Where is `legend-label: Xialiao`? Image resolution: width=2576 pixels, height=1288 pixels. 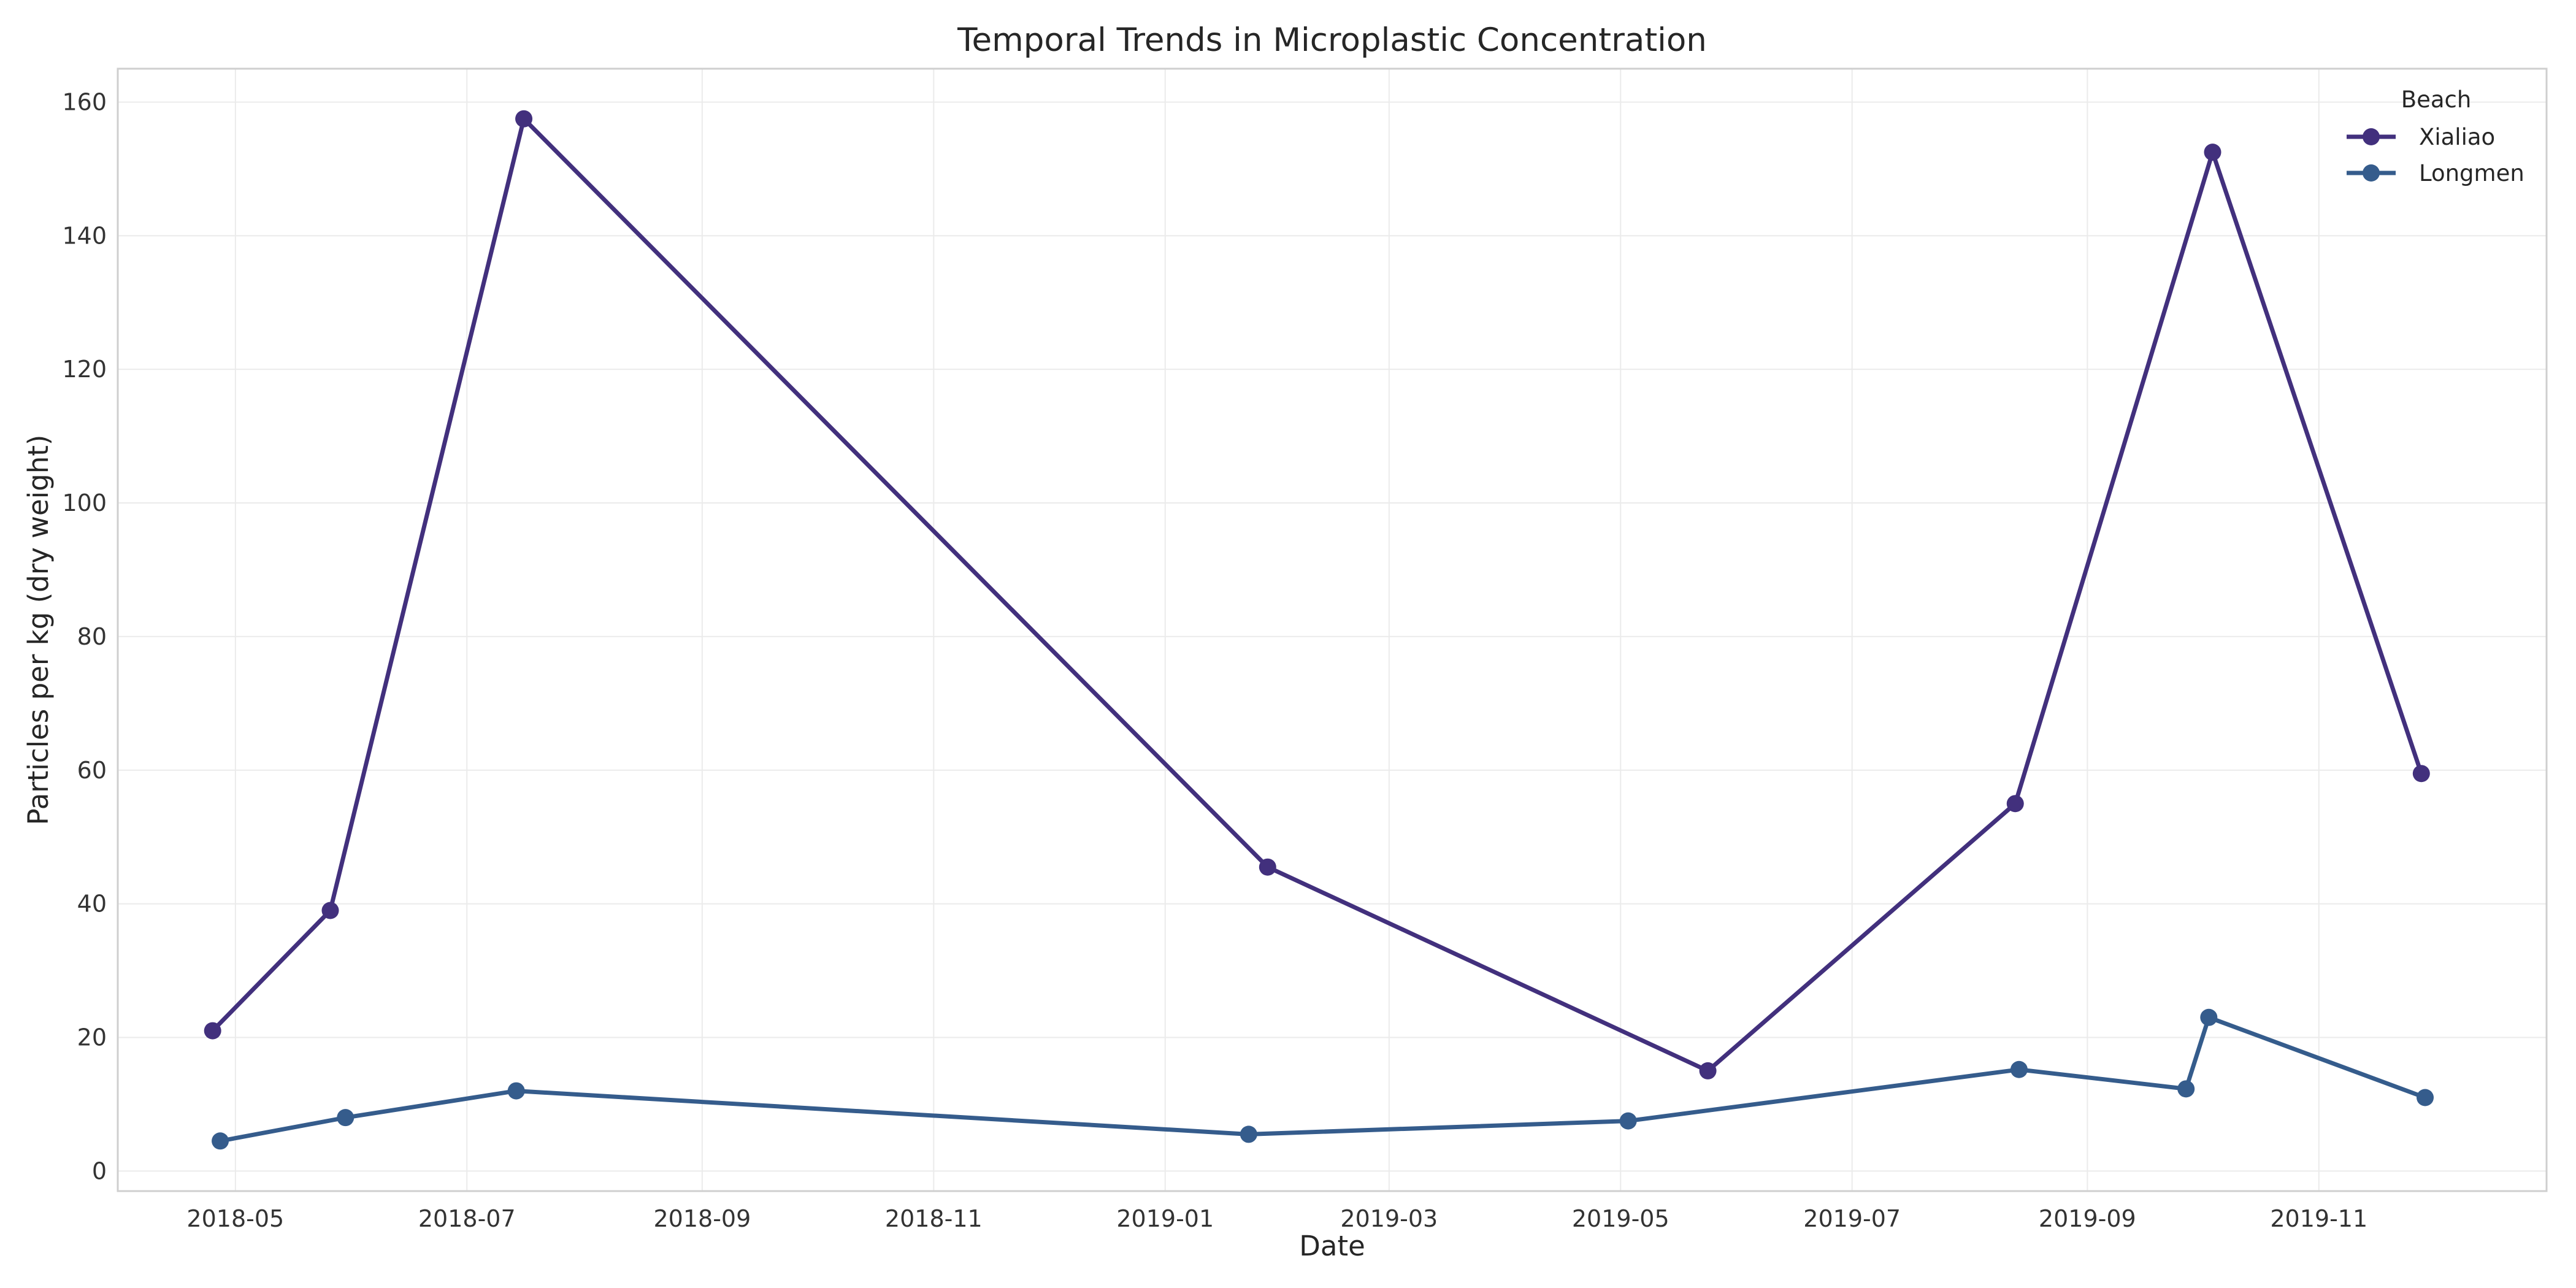 legend-label: Xialiao is located at coordinates (2457, 137).